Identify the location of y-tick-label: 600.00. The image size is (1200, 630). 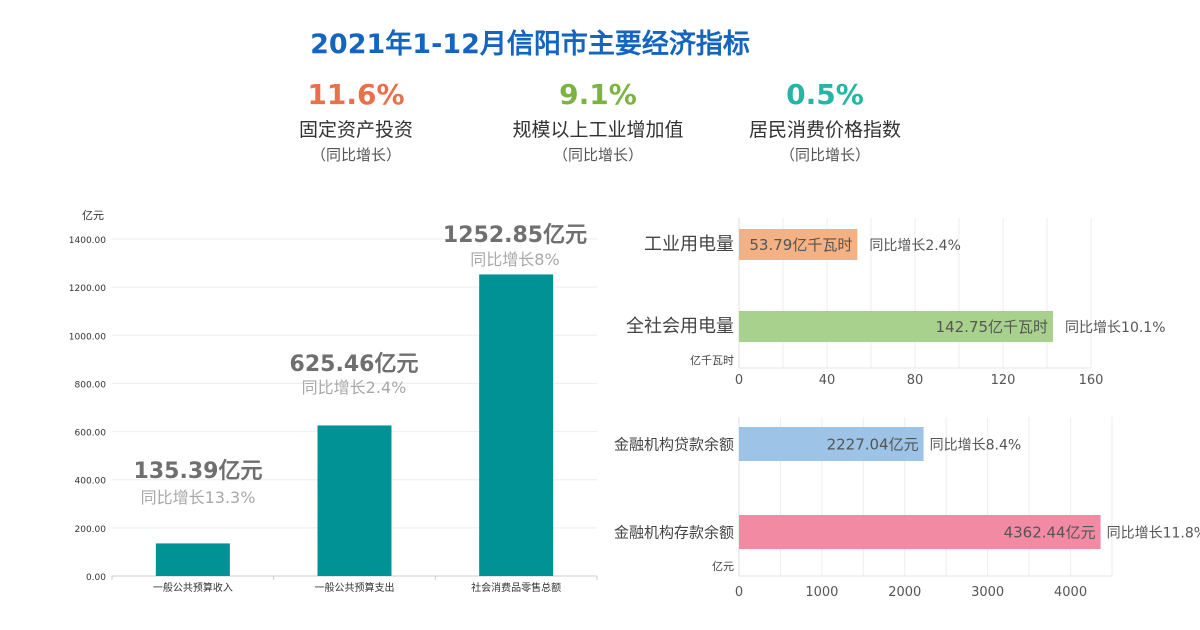
(91, 434).